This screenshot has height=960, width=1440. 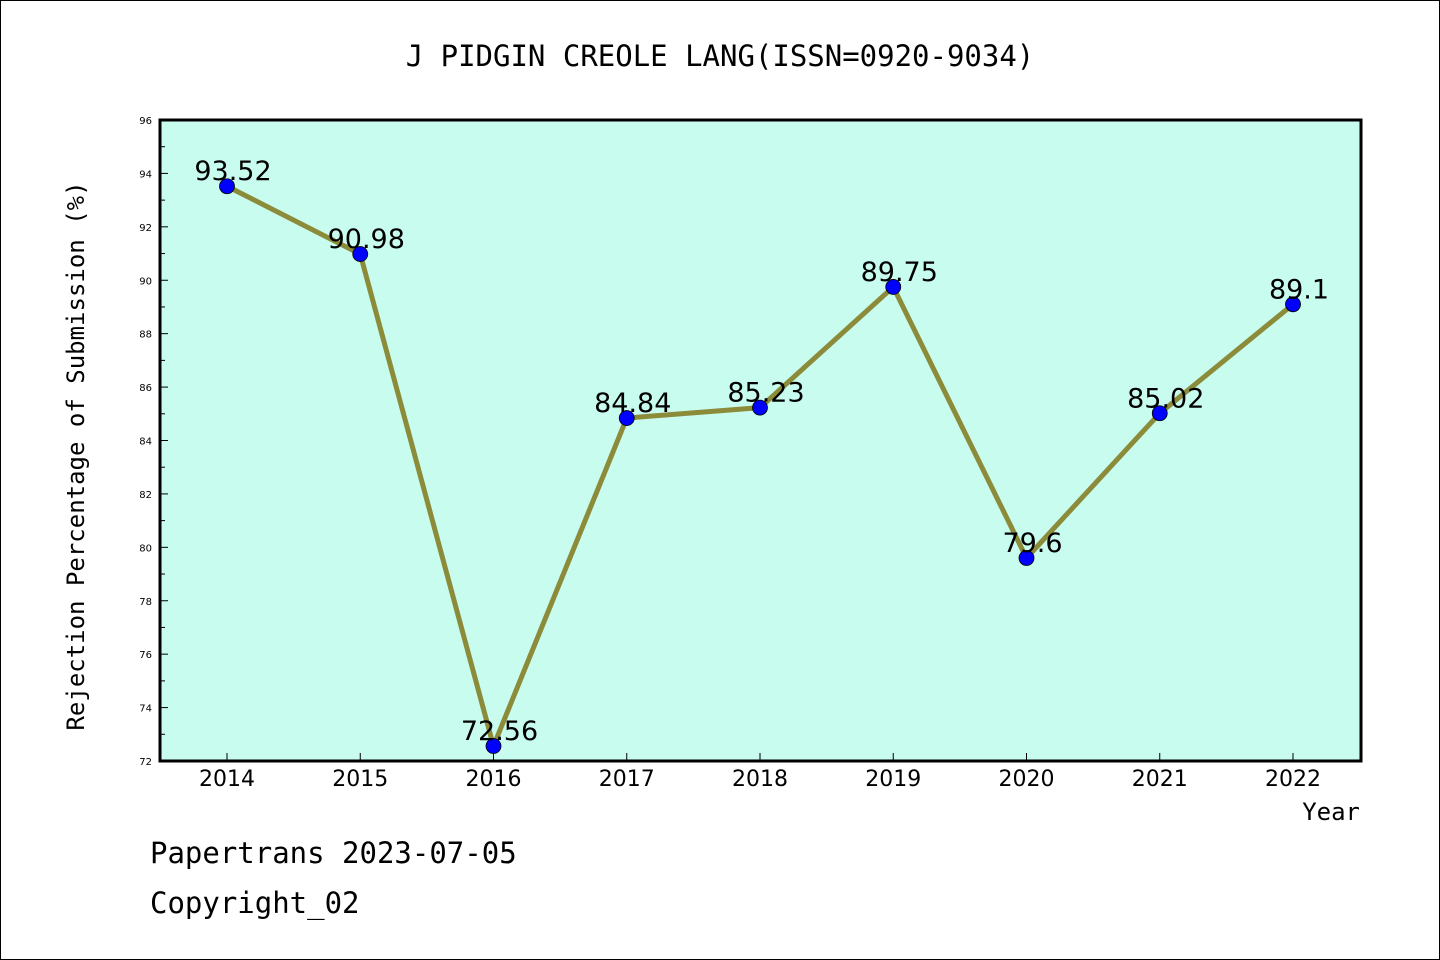 What do you see at coordinates (499, 731) in the screenshot?
I see `data-label: 72.56` at bounding box center [499, 731].